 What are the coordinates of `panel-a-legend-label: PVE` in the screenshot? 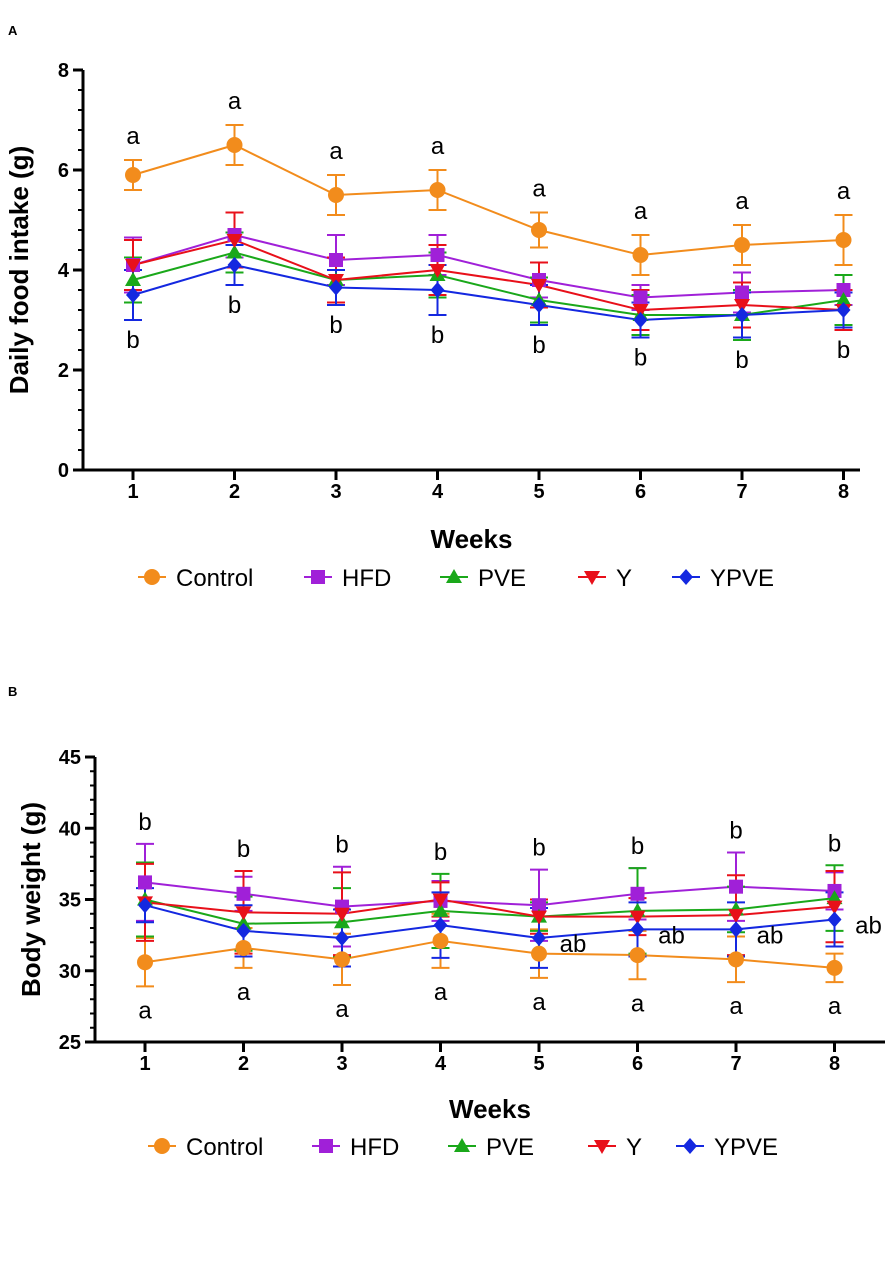 It's located at (502, 578).